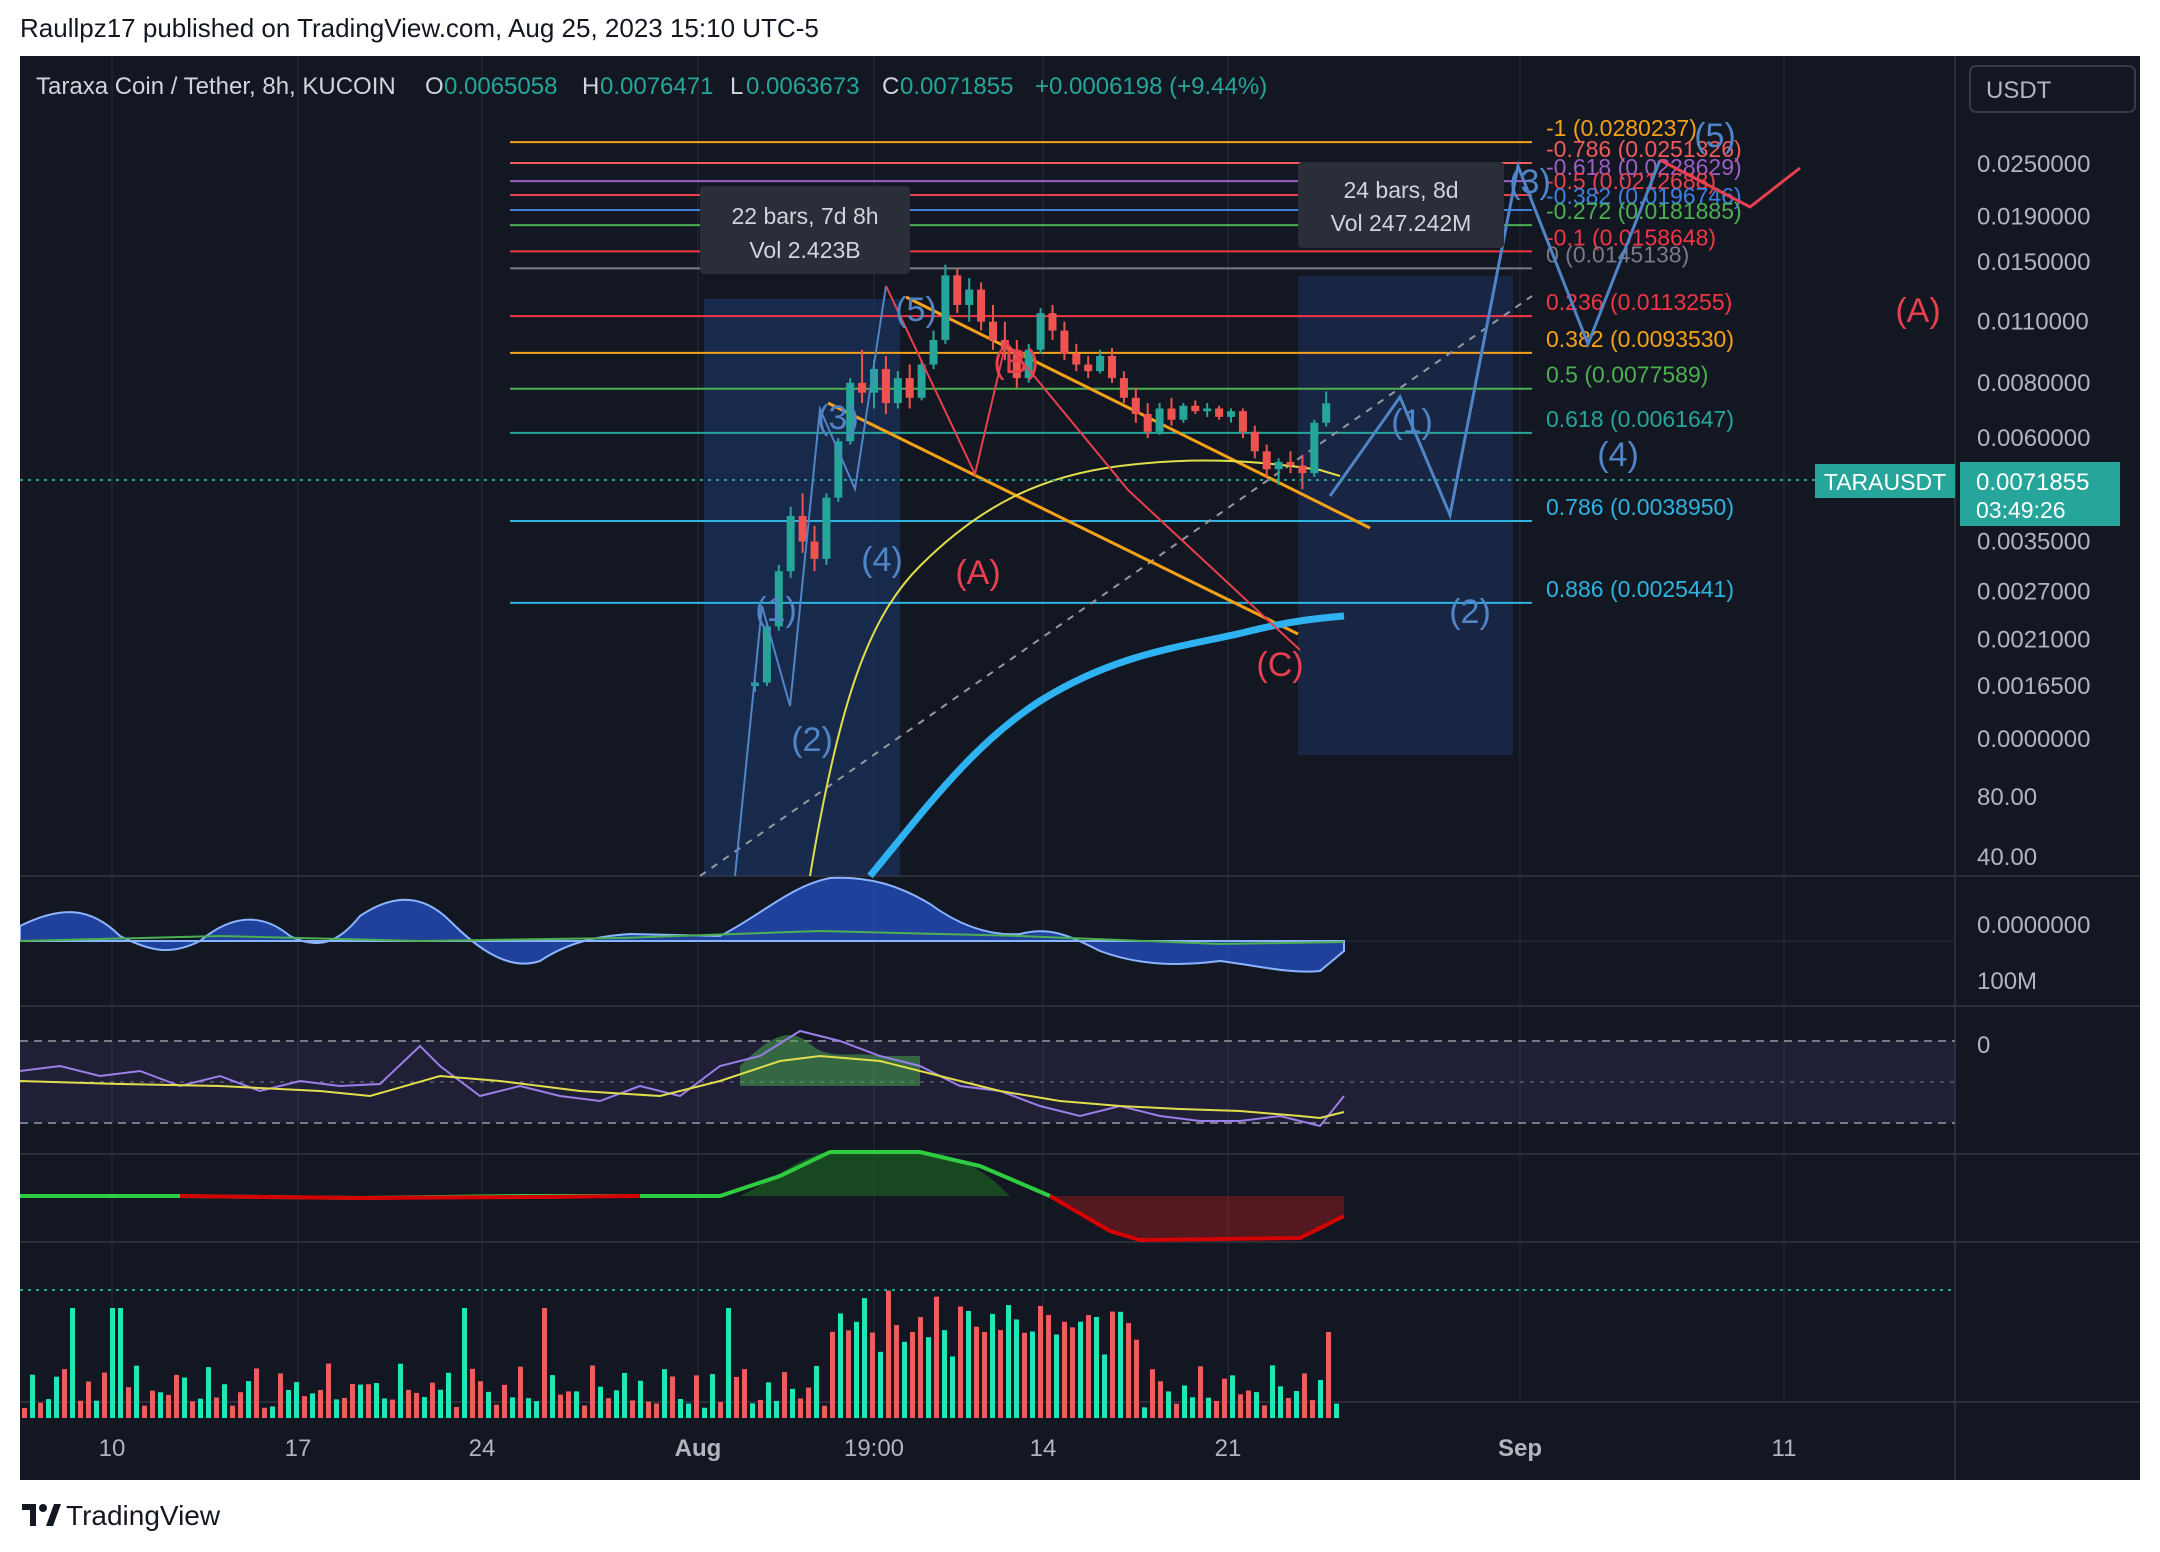 This screenshot has height=1552, width=2160. What do you see at coordinates (1116, 586) in the screenshot?
I see `trend-dashed-line` at bounding box center [1116, 586].